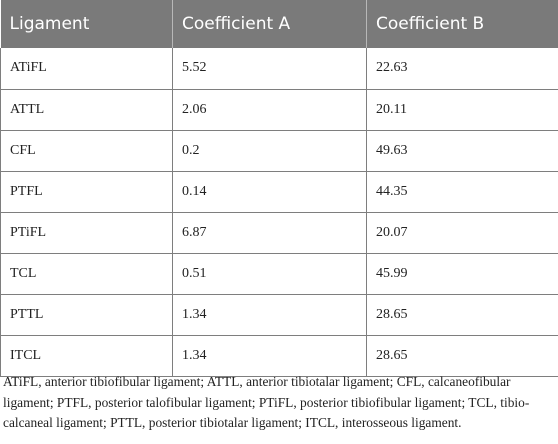 This screenshot has width=558, height=444. I want to click on cell-coefficient-a: 0.2, so click(269, 151).